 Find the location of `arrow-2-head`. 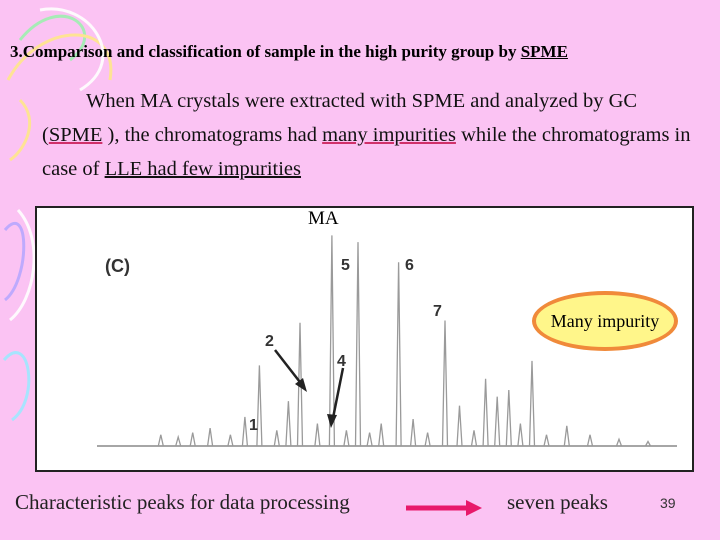

arrow-2-head is located at coordinates (301, 385).